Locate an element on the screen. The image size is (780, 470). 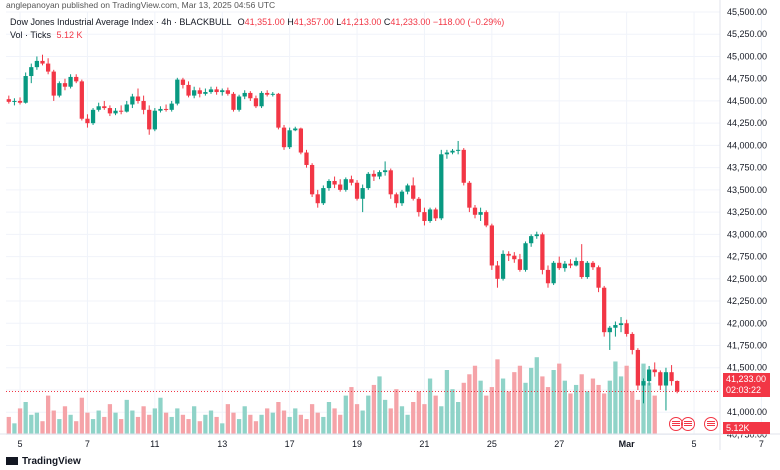
time-tick-label: 7 is located at coordinates (87, 444).